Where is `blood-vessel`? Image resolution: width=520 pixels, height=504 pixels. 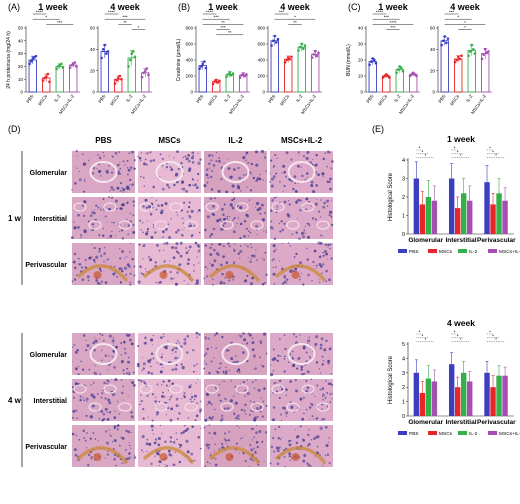
blood-vessel is located at coordinates (300, 273).